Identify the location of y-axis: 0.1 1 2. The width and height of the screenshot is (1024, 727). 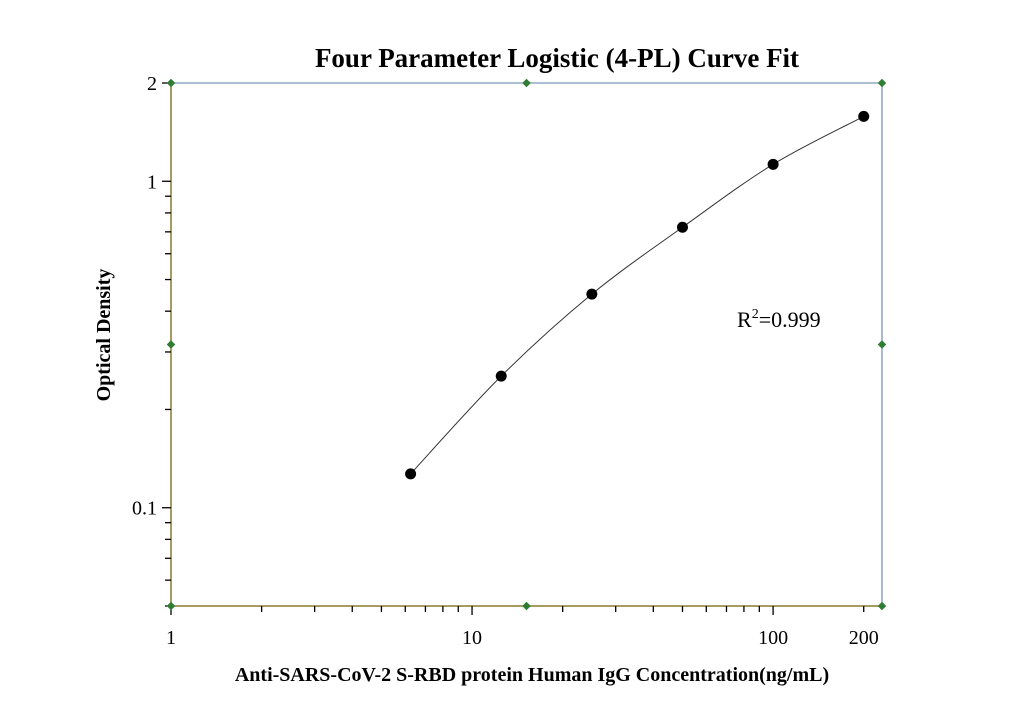
(151, 340).